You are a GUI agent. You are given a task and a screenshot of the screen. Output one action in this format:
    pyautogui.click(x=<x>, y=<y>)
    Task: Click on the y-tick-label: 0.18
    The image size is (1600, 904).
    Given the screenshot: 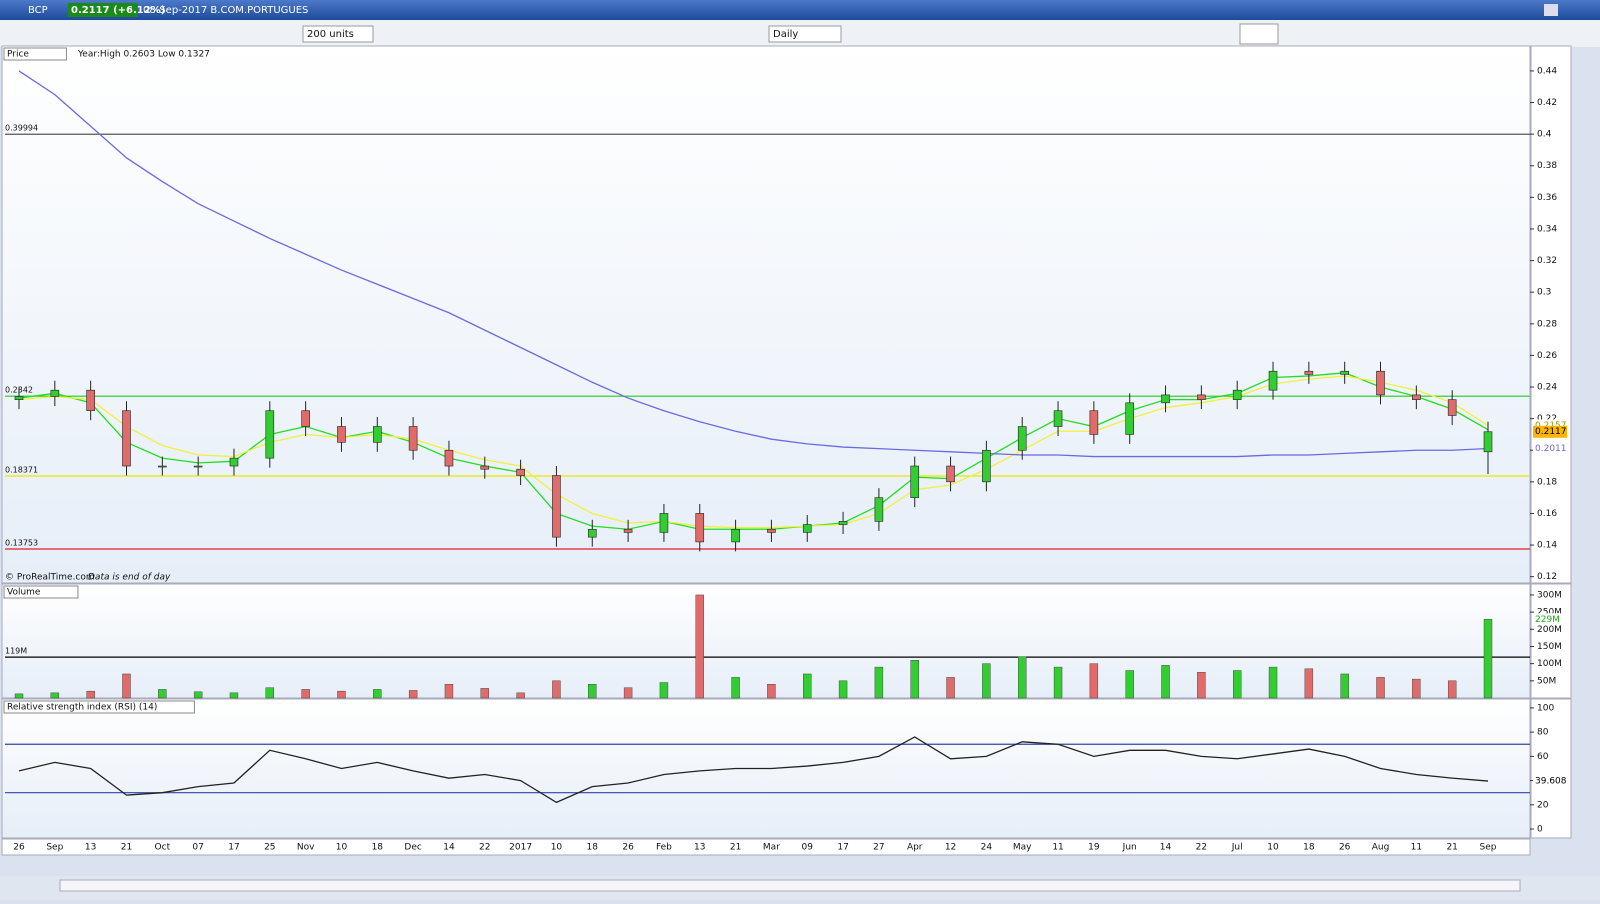 What is the action you would take?
    pyautogui.click(x=1547, y=482)
    